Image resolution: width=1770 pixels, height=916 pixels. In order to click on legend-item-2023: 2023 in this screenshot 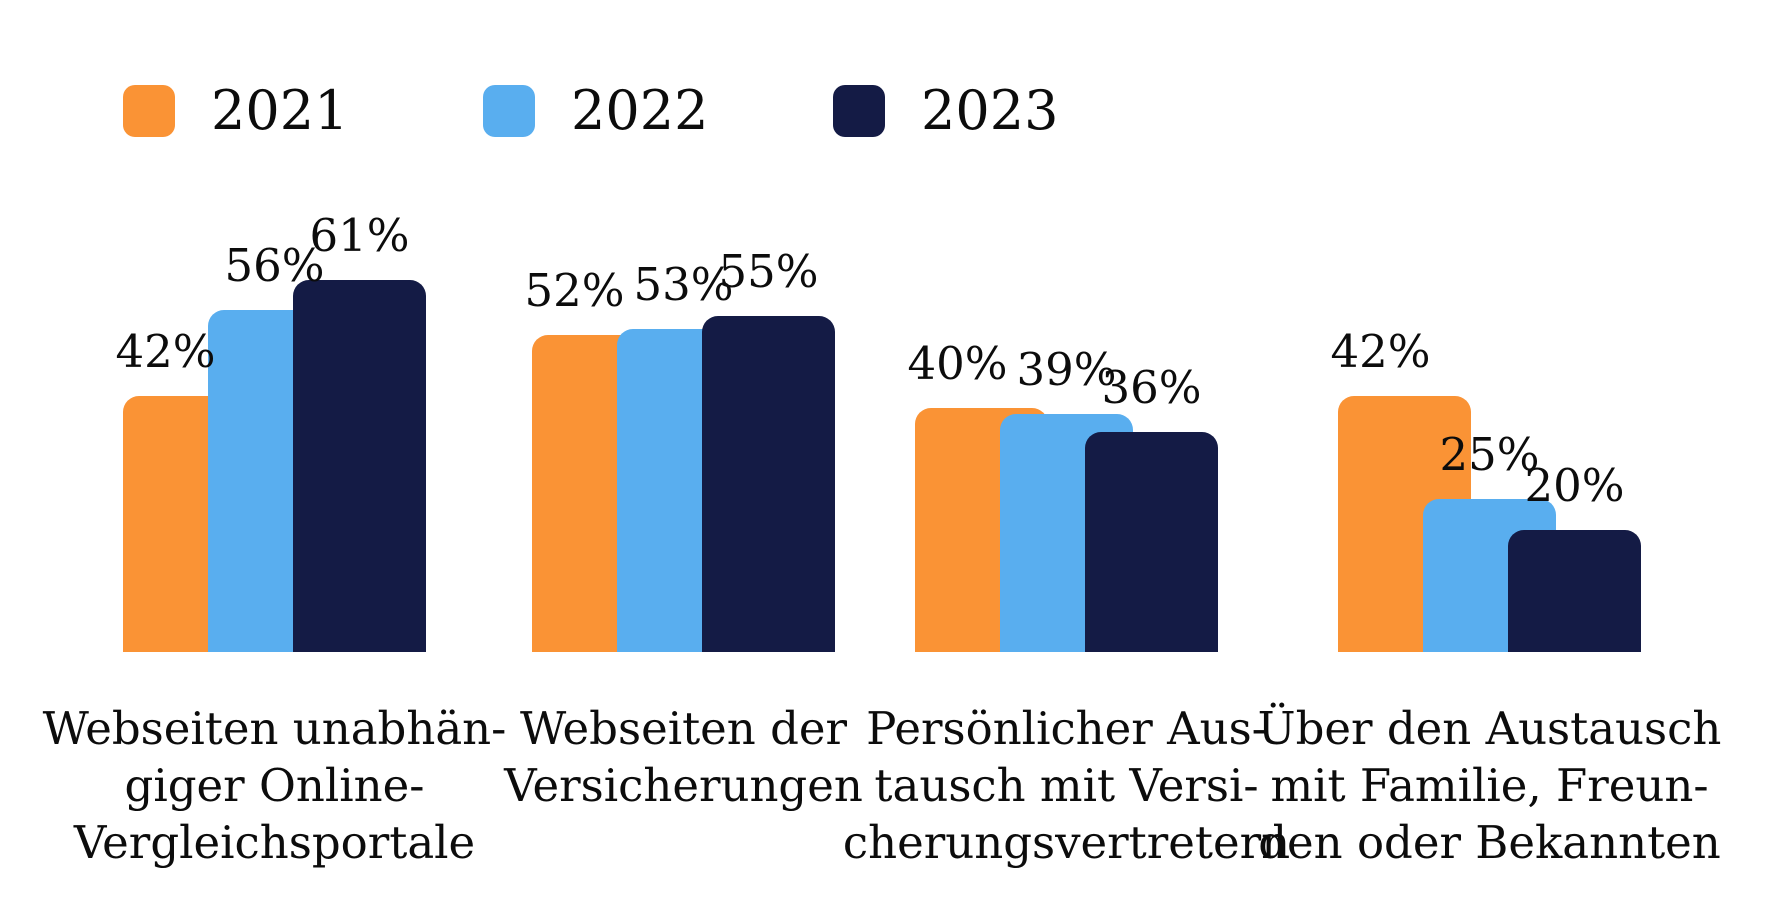, I will do `click(946, 110)`.